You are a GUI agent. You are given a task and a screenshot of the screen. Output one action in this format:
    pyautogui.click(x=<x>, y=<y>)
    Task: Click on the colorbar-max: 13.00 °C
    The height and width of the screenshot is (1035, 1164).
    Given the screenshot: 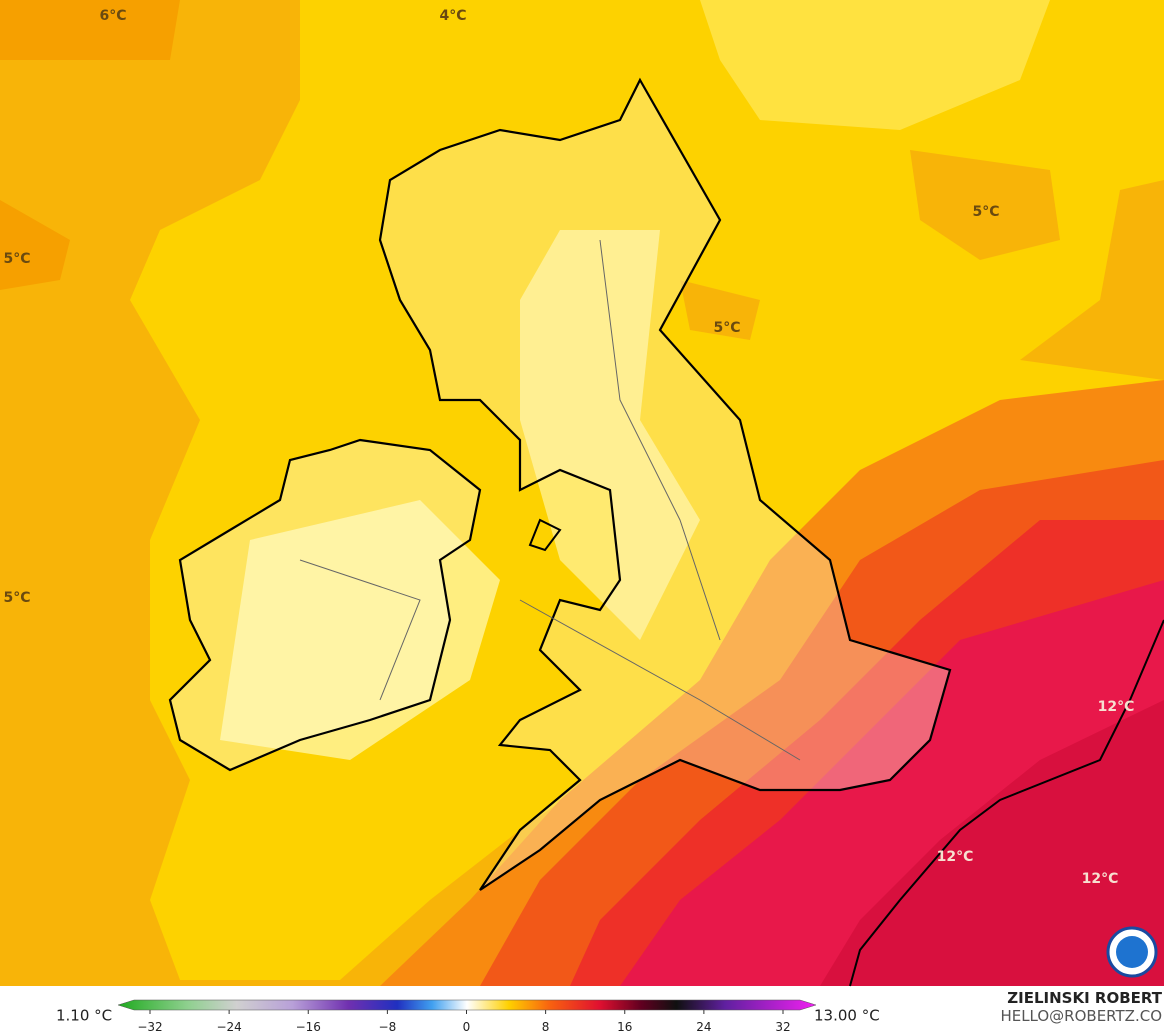 What is the action you would take?
    pyautogui.click(x=847, y=1016)
    